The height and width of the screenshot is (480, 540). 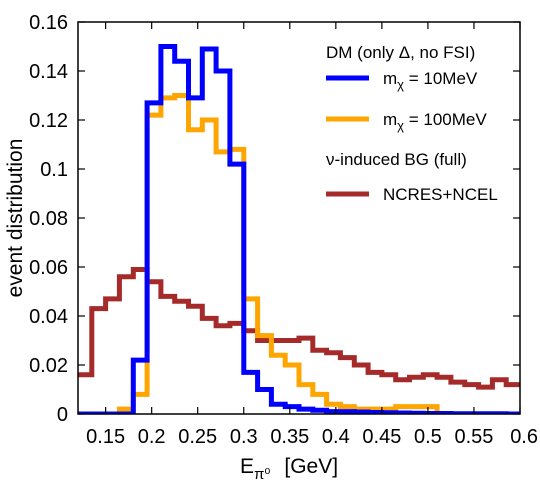 What do you see at coordinates (435, 121) in the screenshot?
I see `legend-label-100mev: mχ = 100MeV` at bounding box center [435, 121].